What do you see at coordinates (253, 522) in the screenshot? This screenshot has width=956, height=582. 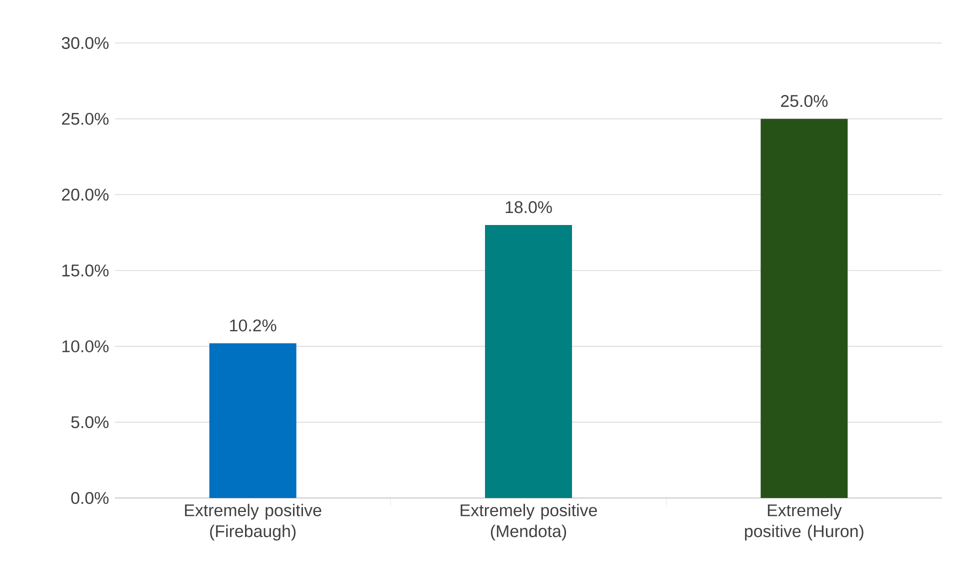 I see `x-tick-label: Extremely positive (Firebaugh)` at bounding box center [253, 522].